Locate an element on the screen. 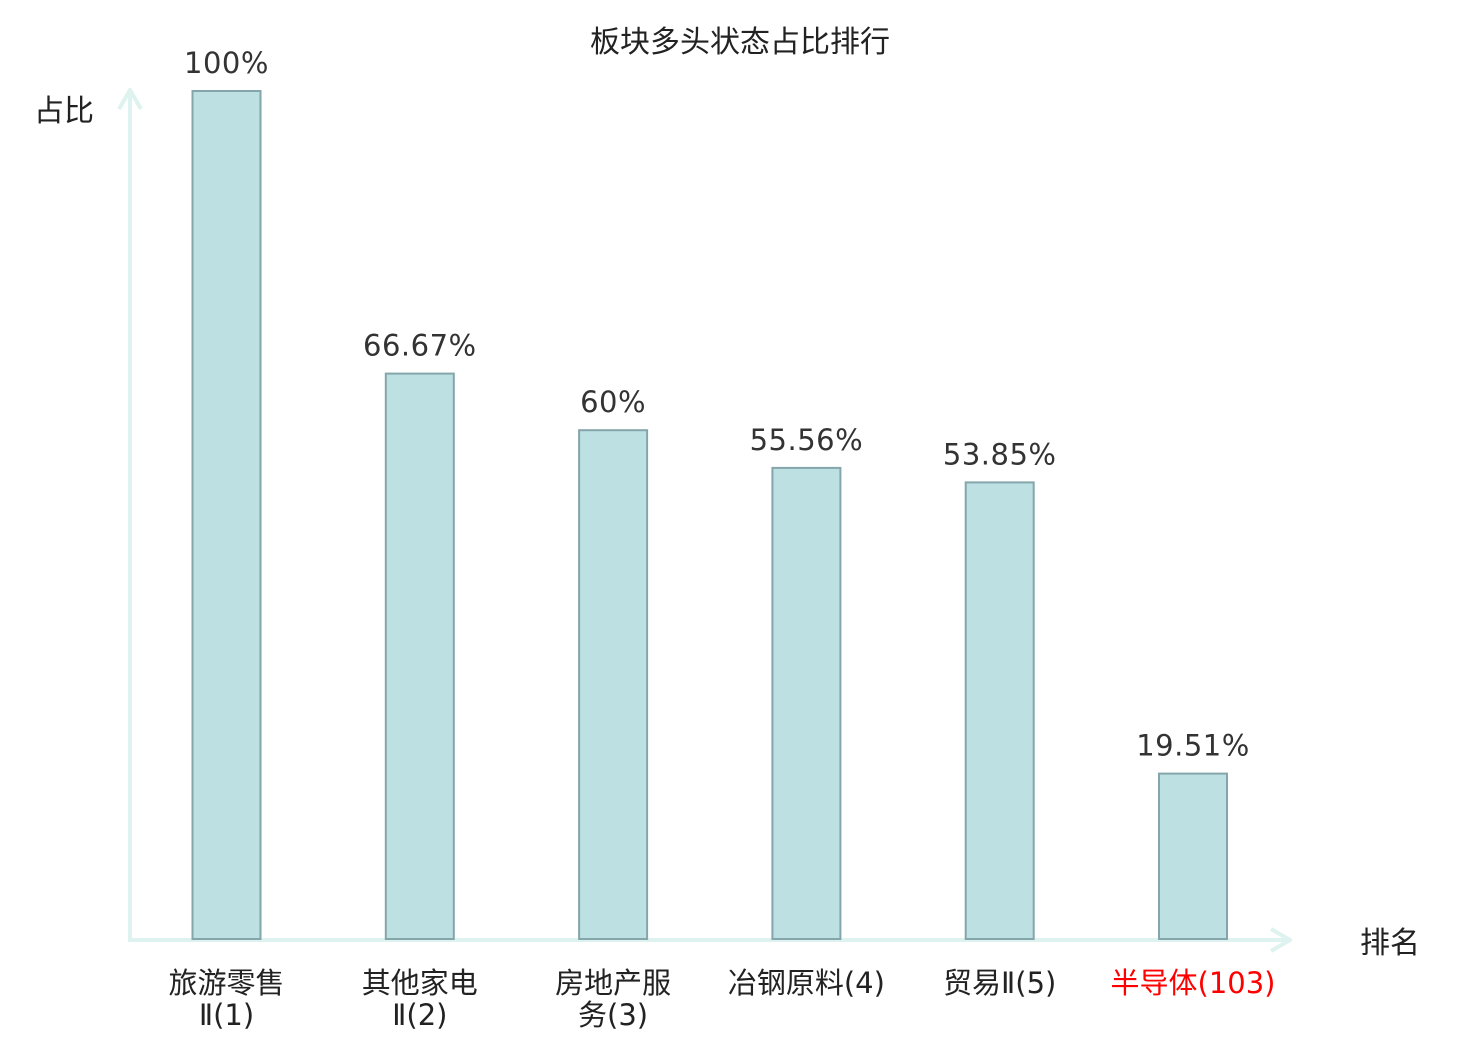 The image size is (1480, 1040). x-tick-label-line: 旅游零售 is located at coordinates (226, 983).